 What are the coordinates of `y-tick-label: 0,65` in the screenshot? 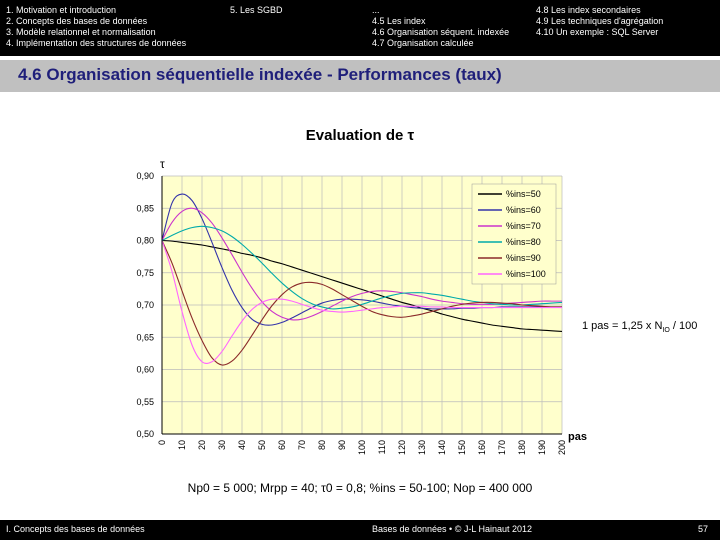 It's located at (145, 337).